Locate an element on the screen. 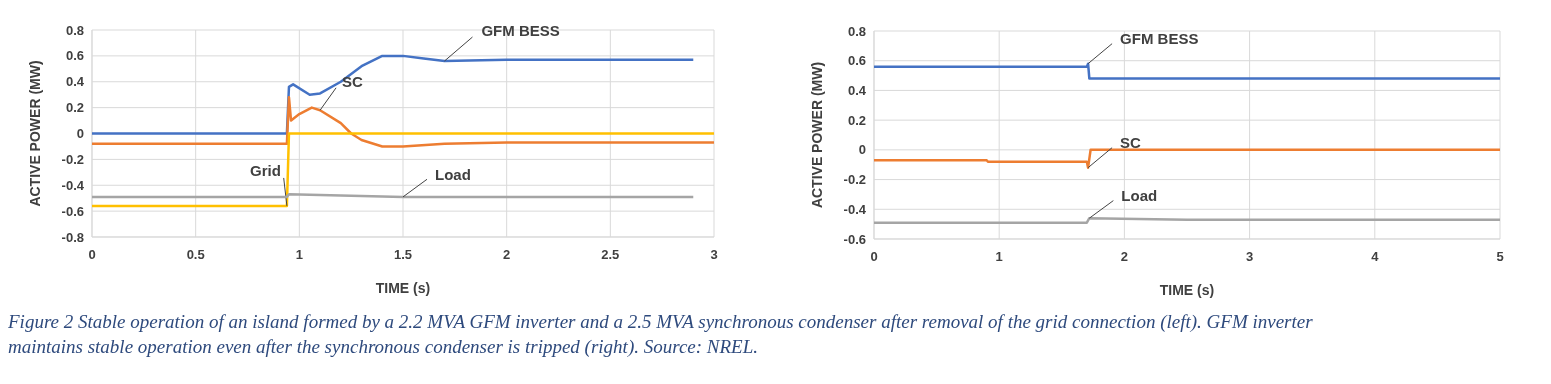 The width and height of the screenshot is (1551, 384). y-tick-label: -0.8 is located at coordinates (72, 237).